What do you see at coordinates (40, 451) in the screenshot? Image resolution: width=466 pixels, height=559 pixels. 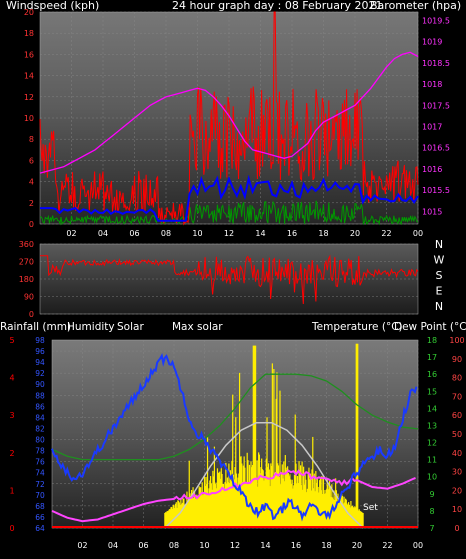 I see `tick-label: 78` at bounding box center [40, 451].